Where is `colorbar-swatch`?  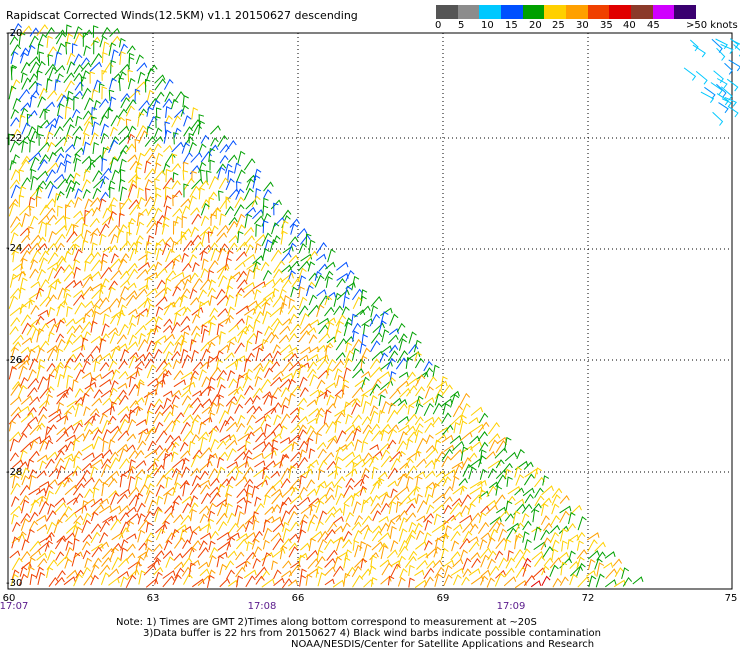 colorbar-swatch is located at coordinates (447, 12).